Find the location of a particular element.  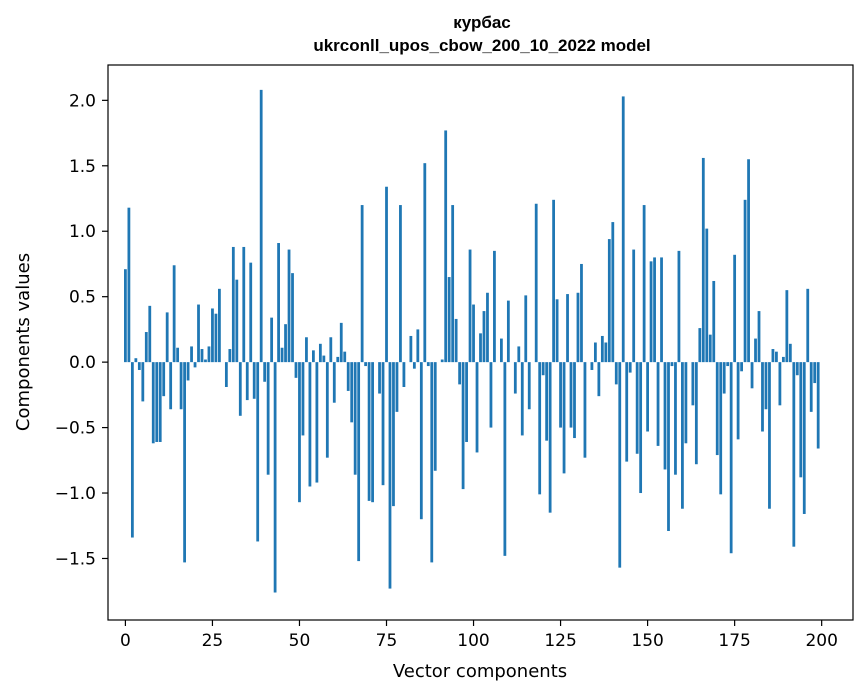

y-axis-ticks: −1.5 −1.0 −0.5 0.0 0.5 1.0 1.5 2.0 is located at coordinates (81, 330).